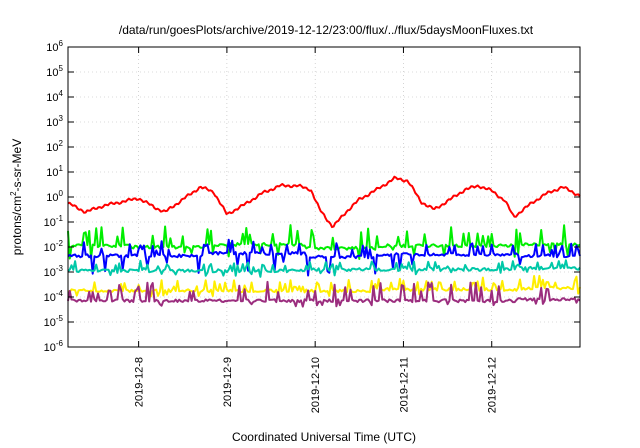 The height and width of the screenshot is (448, 640). I want to click on y-tick-label: 10⁻³, so click(54, 271).